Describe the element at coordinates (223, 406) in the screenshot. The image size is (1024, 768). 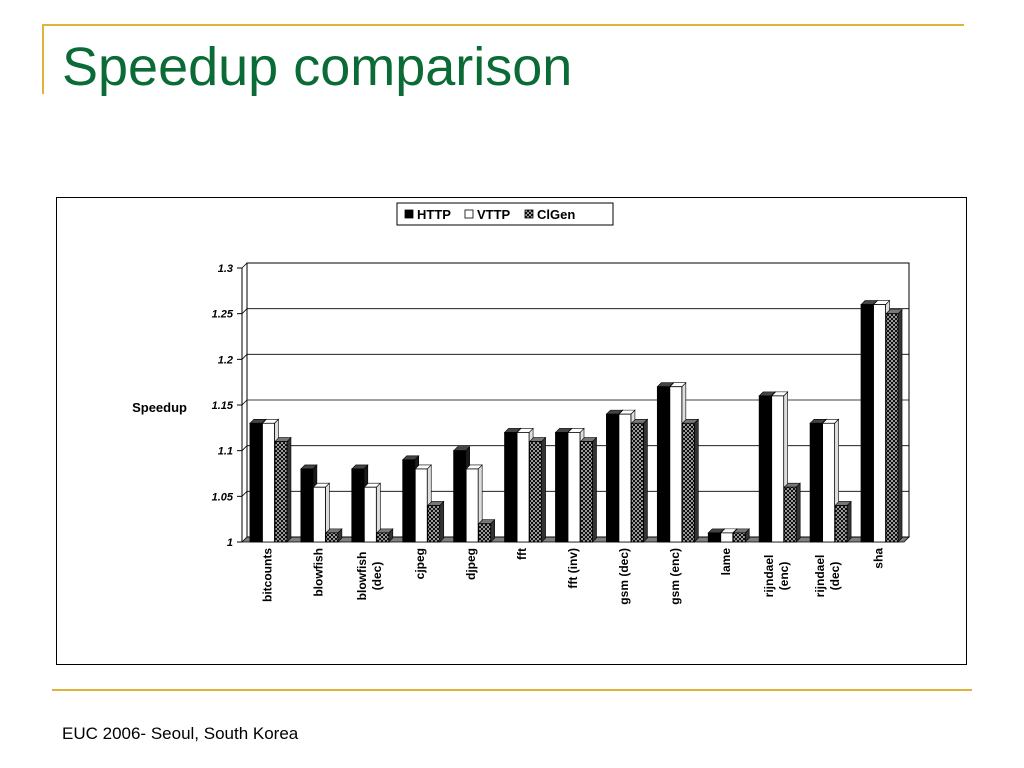
I see `y-tick-label: 1.15` at that location.